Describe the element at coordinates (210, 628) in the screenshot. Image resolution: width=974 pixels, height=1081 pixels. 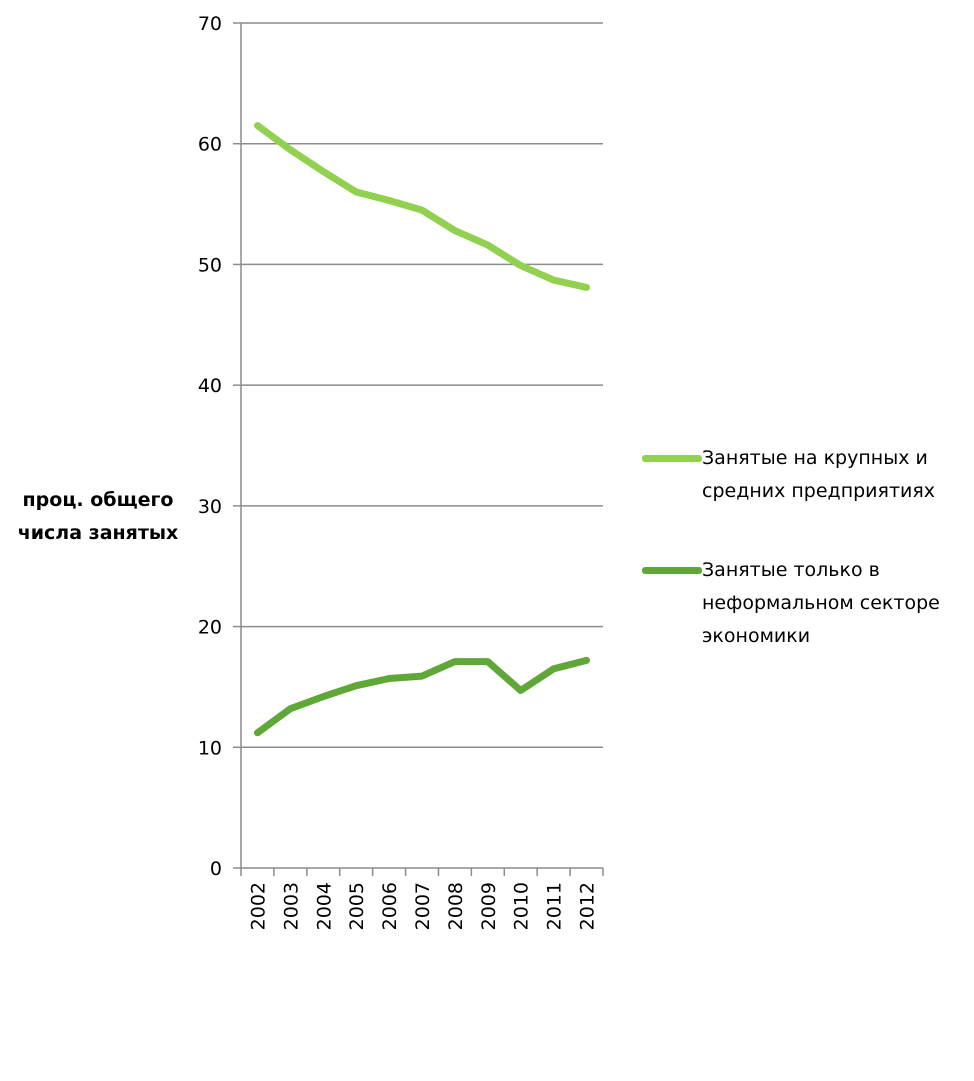
I see `y-tick-label: 20` at that location.